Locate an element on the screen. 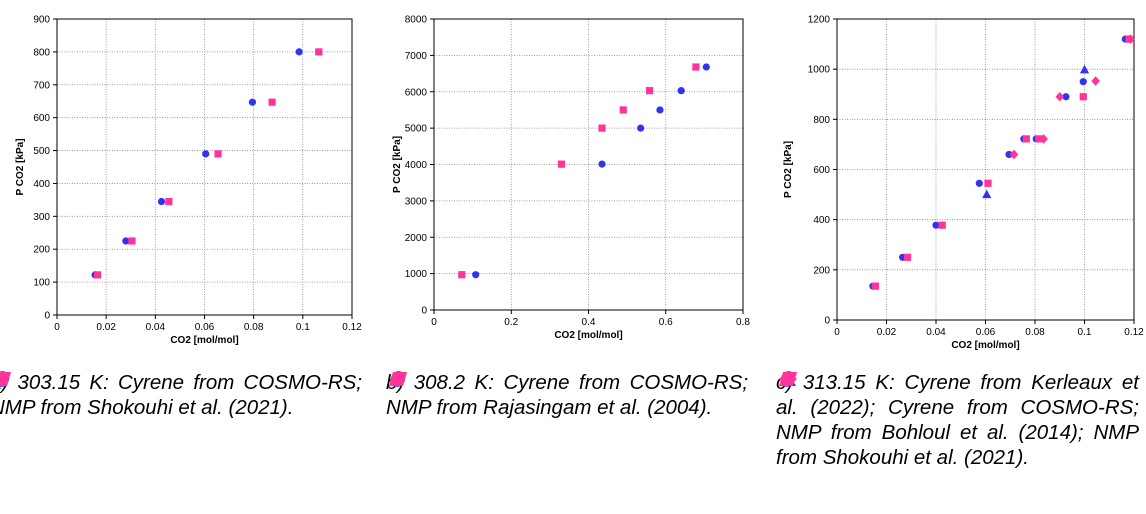  x-tick-label: 0.6 is located at coordinates (666, 322).